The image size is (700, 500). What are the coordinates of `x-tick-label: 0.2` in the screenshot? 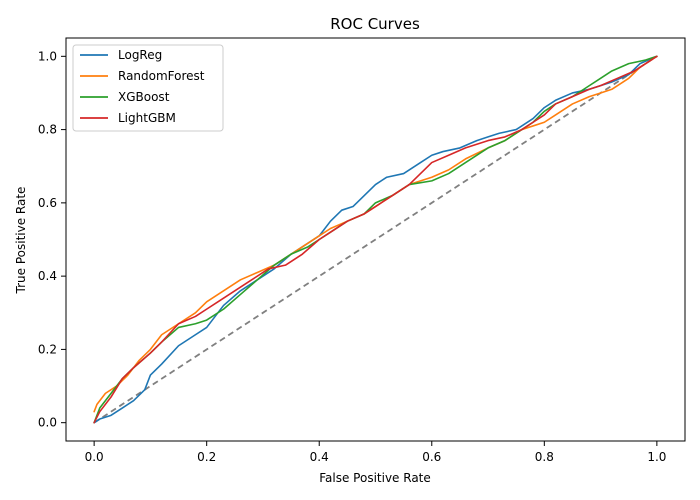 It's located at (206, 457).